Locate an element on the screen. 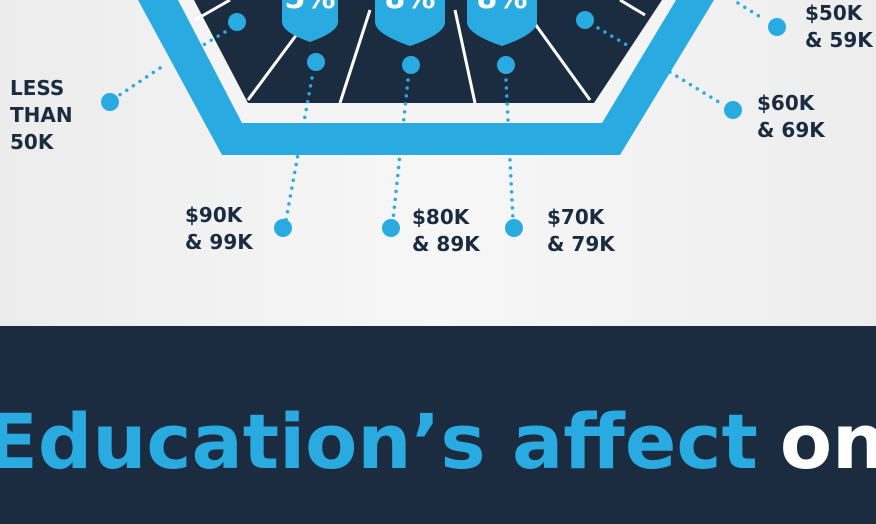  label: THAN is located at coordinates (41, 115).